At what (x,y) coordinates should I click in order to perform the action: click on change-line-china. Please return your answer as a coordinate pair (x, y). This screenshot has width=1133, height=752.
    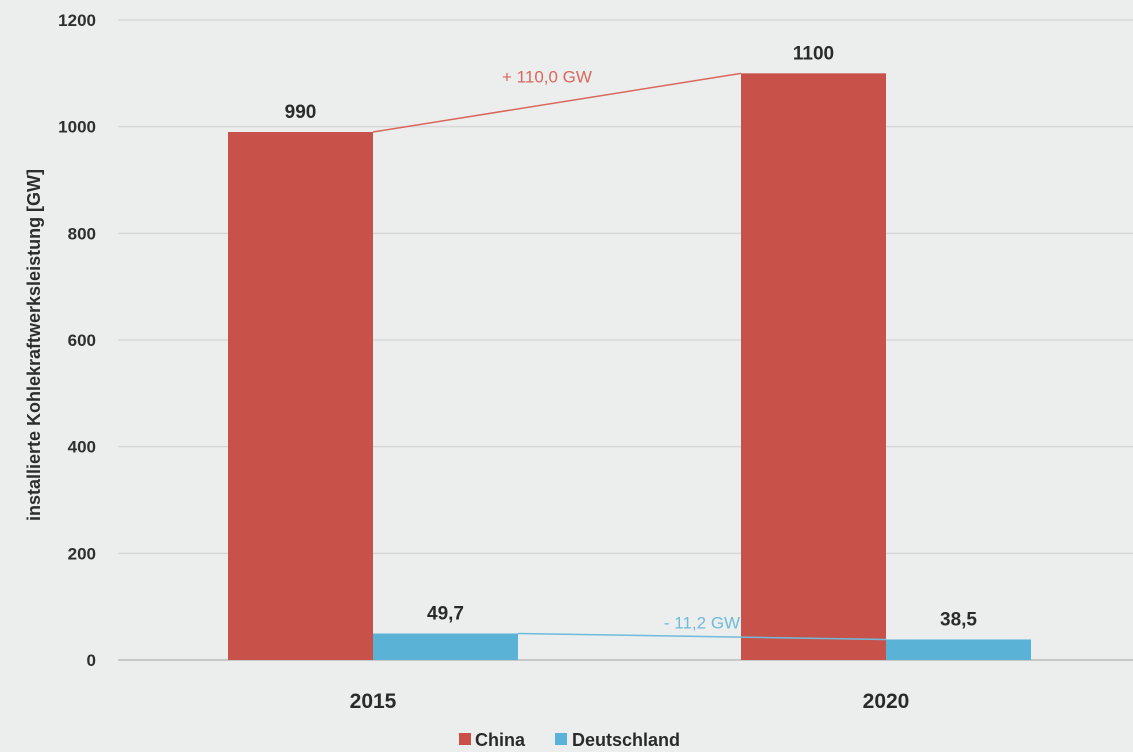
    Looking at the image, I should click on (557, 102).